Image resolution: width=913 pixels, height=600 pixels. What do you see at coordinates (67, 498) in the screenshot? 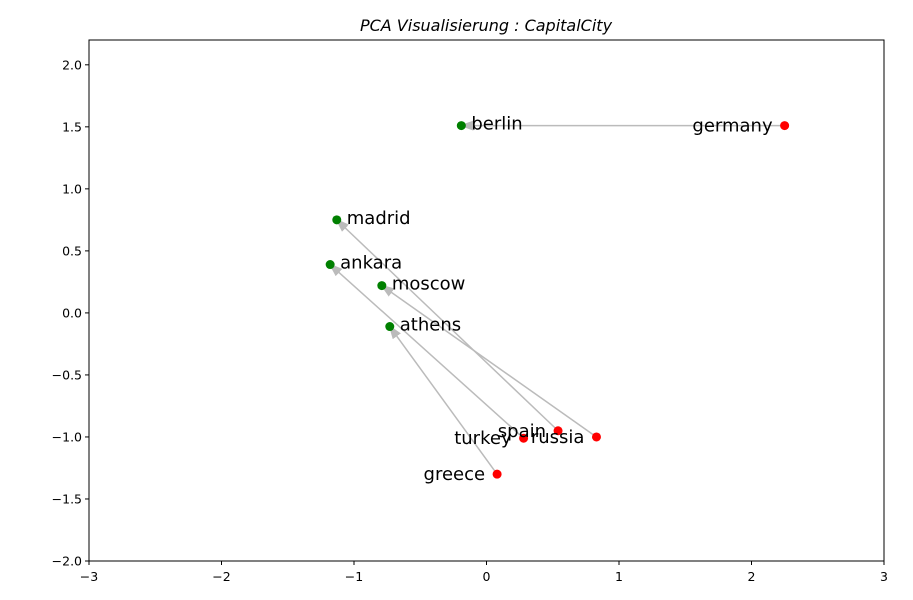
I see `y-tick-label: −1.5` at bounding box center [67, 498].